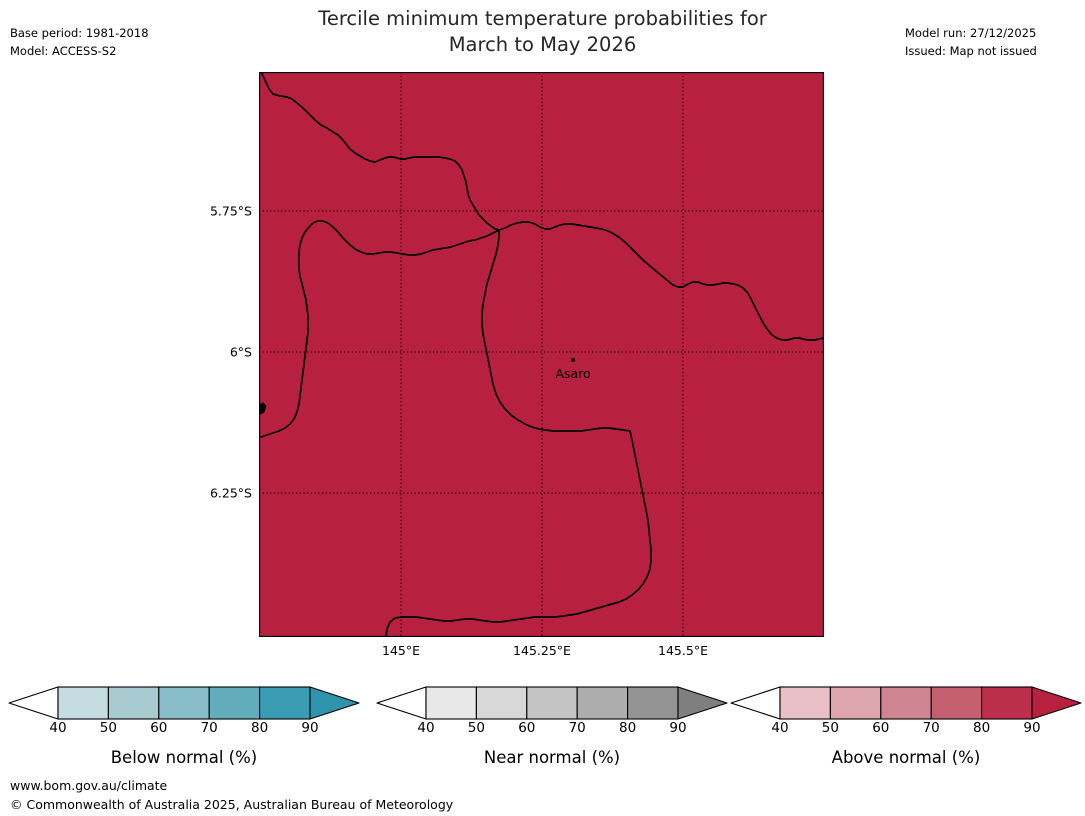 The width and height of the screenshot is (1085, 816). What do you see at coordinates (79, 42) in the screenshot?
I see `header-metadata-left: Base period: 1981-2018 Model: ACCESS-S2` at bounding box center [79, 42].